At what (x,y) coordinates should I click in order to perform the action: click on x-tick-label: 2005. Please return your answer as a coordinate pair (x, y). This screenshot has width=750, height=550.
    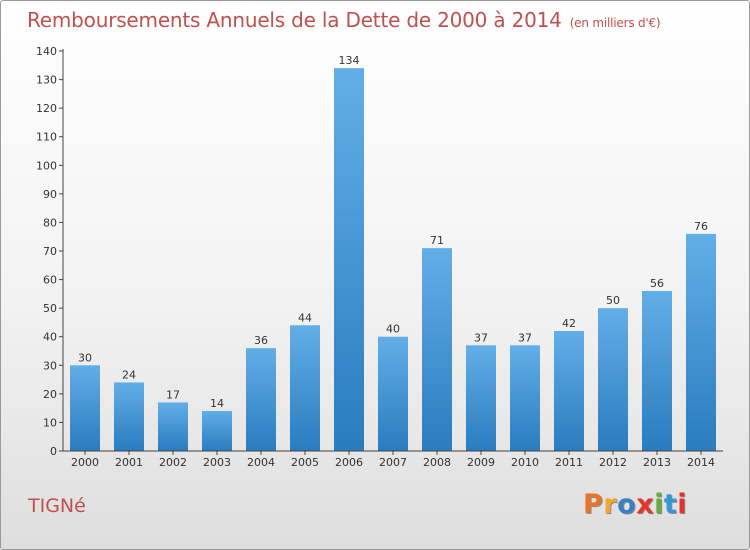
    Looking at the image, I should click on (305, 462).